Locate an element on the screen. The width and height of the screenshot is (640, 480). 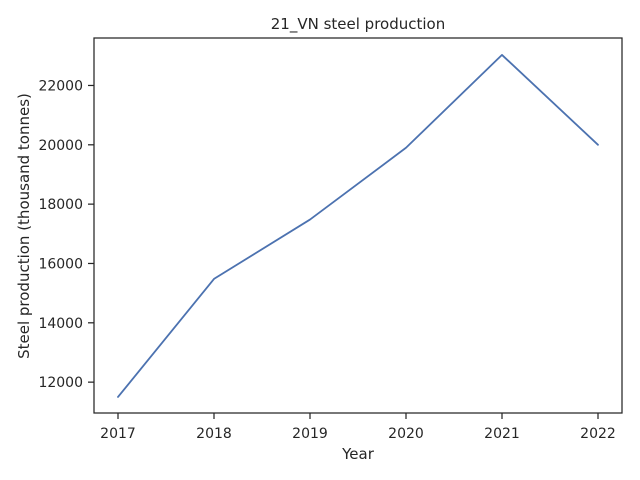
y-tick-label: 18000 is located at coordinates (60, 205).